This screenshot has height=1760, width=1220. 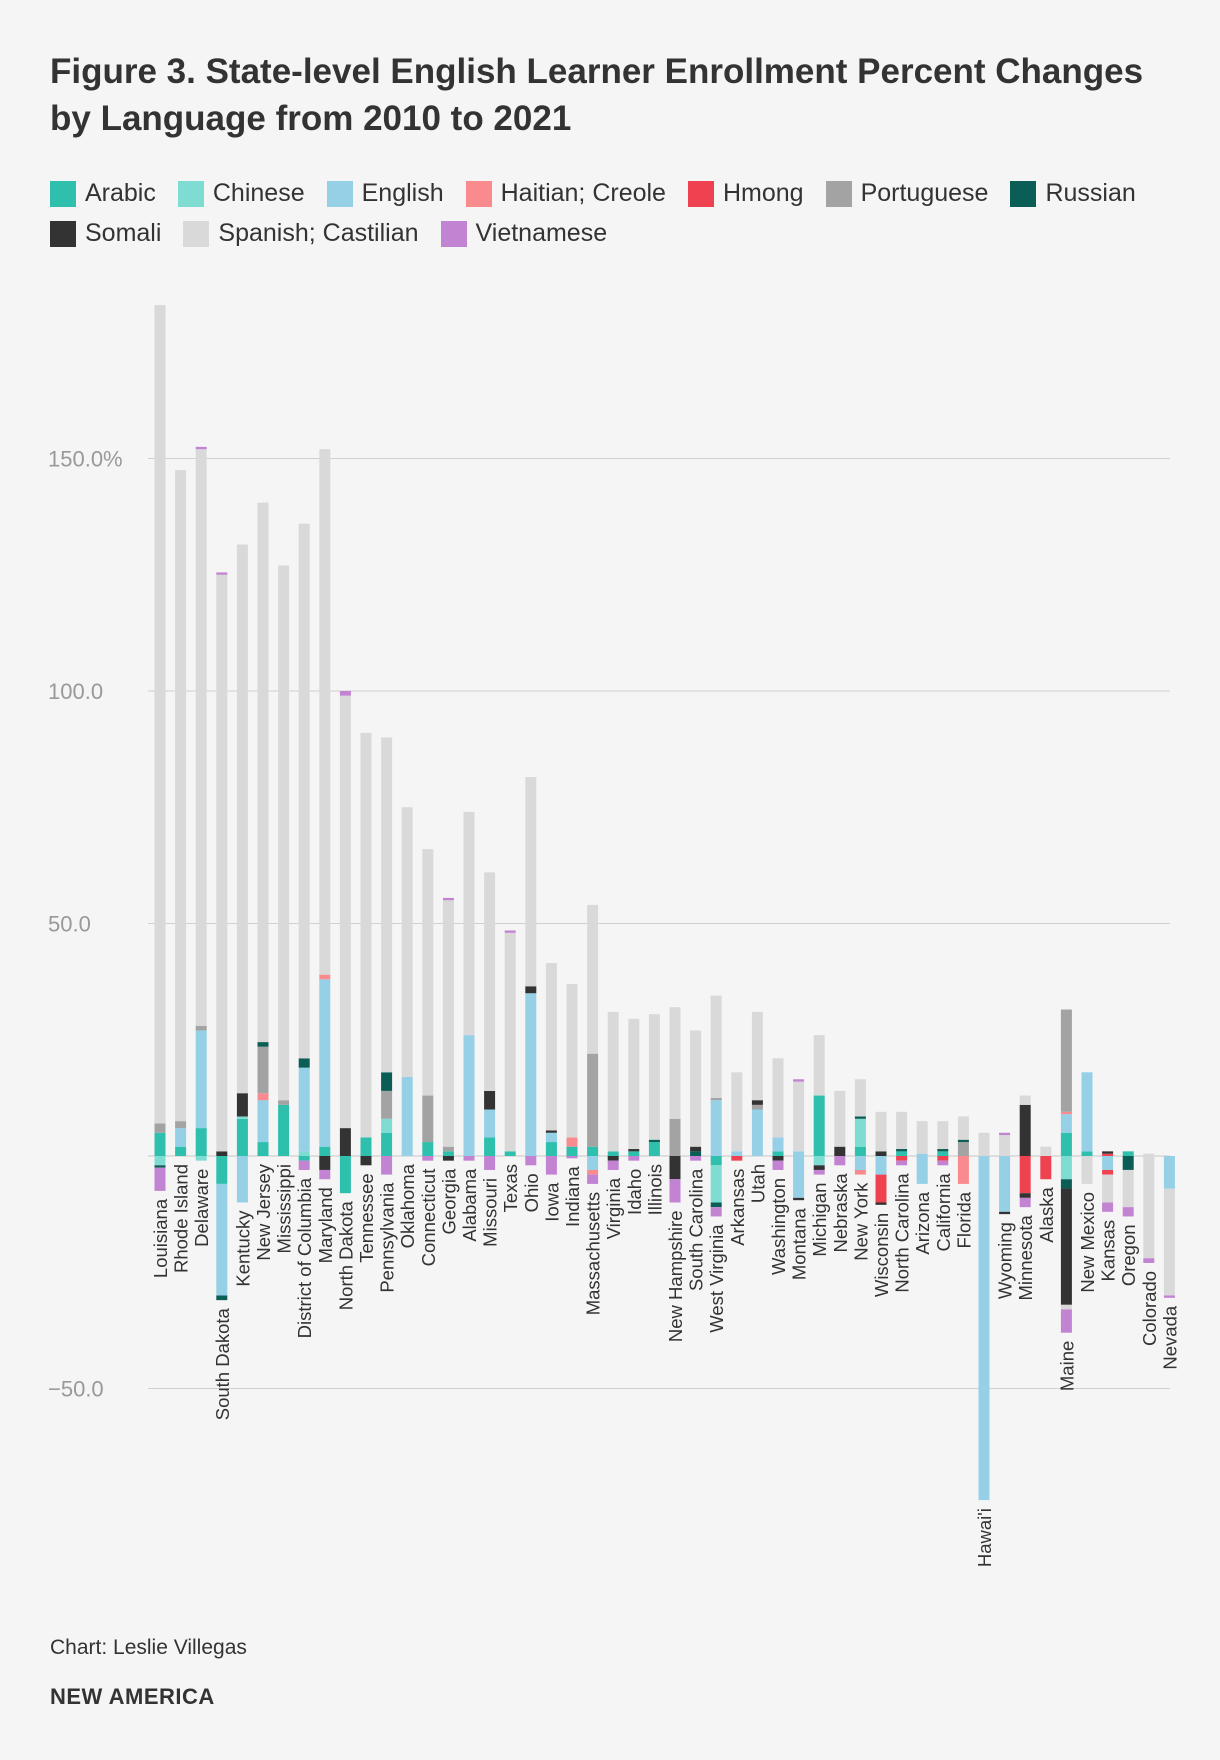 I want to click on x-tick-label: West Virginia, so click(x=716, y=1278).